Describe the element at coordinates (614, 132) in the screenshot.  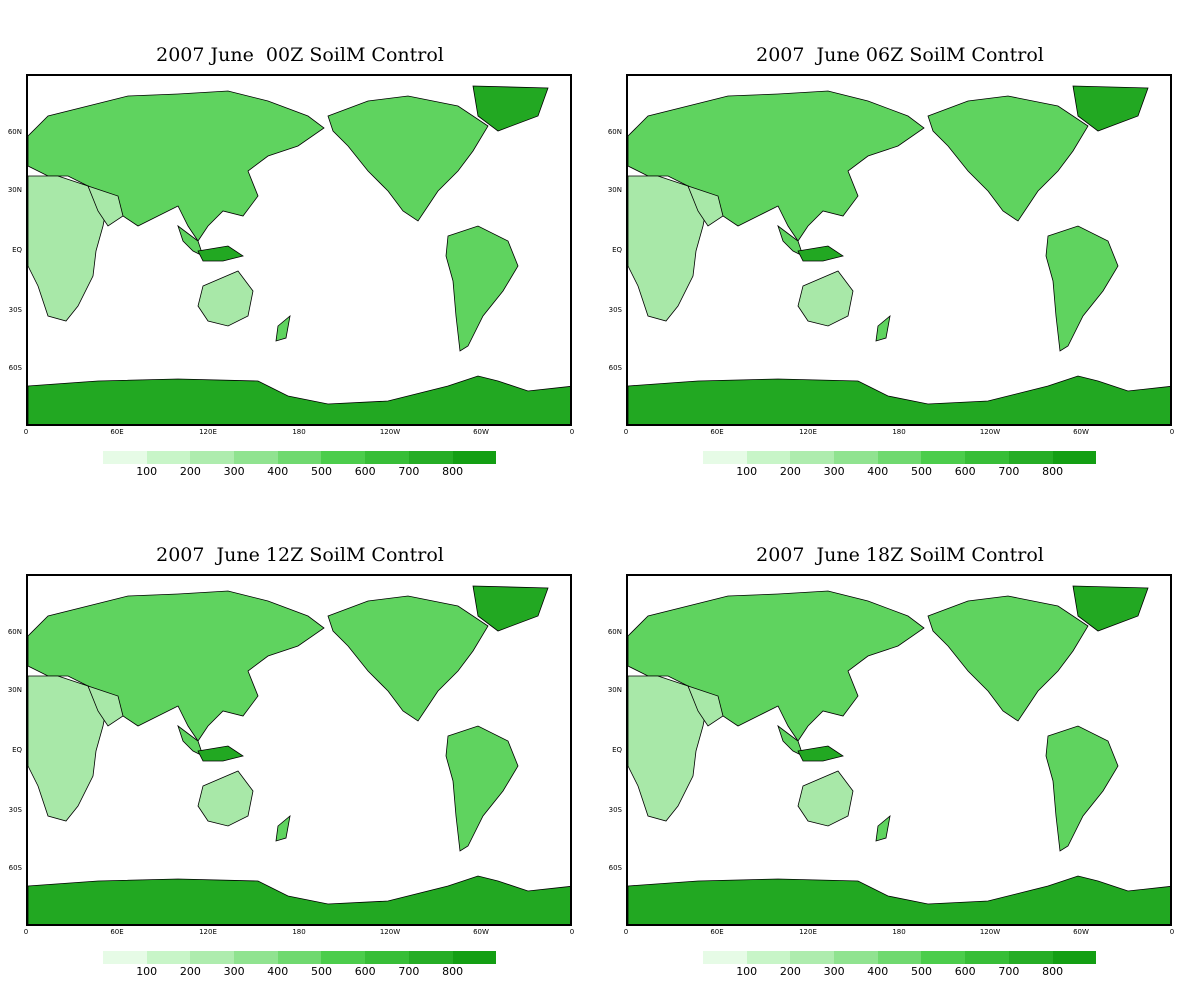
I see `lat-label: 60N` at that location.